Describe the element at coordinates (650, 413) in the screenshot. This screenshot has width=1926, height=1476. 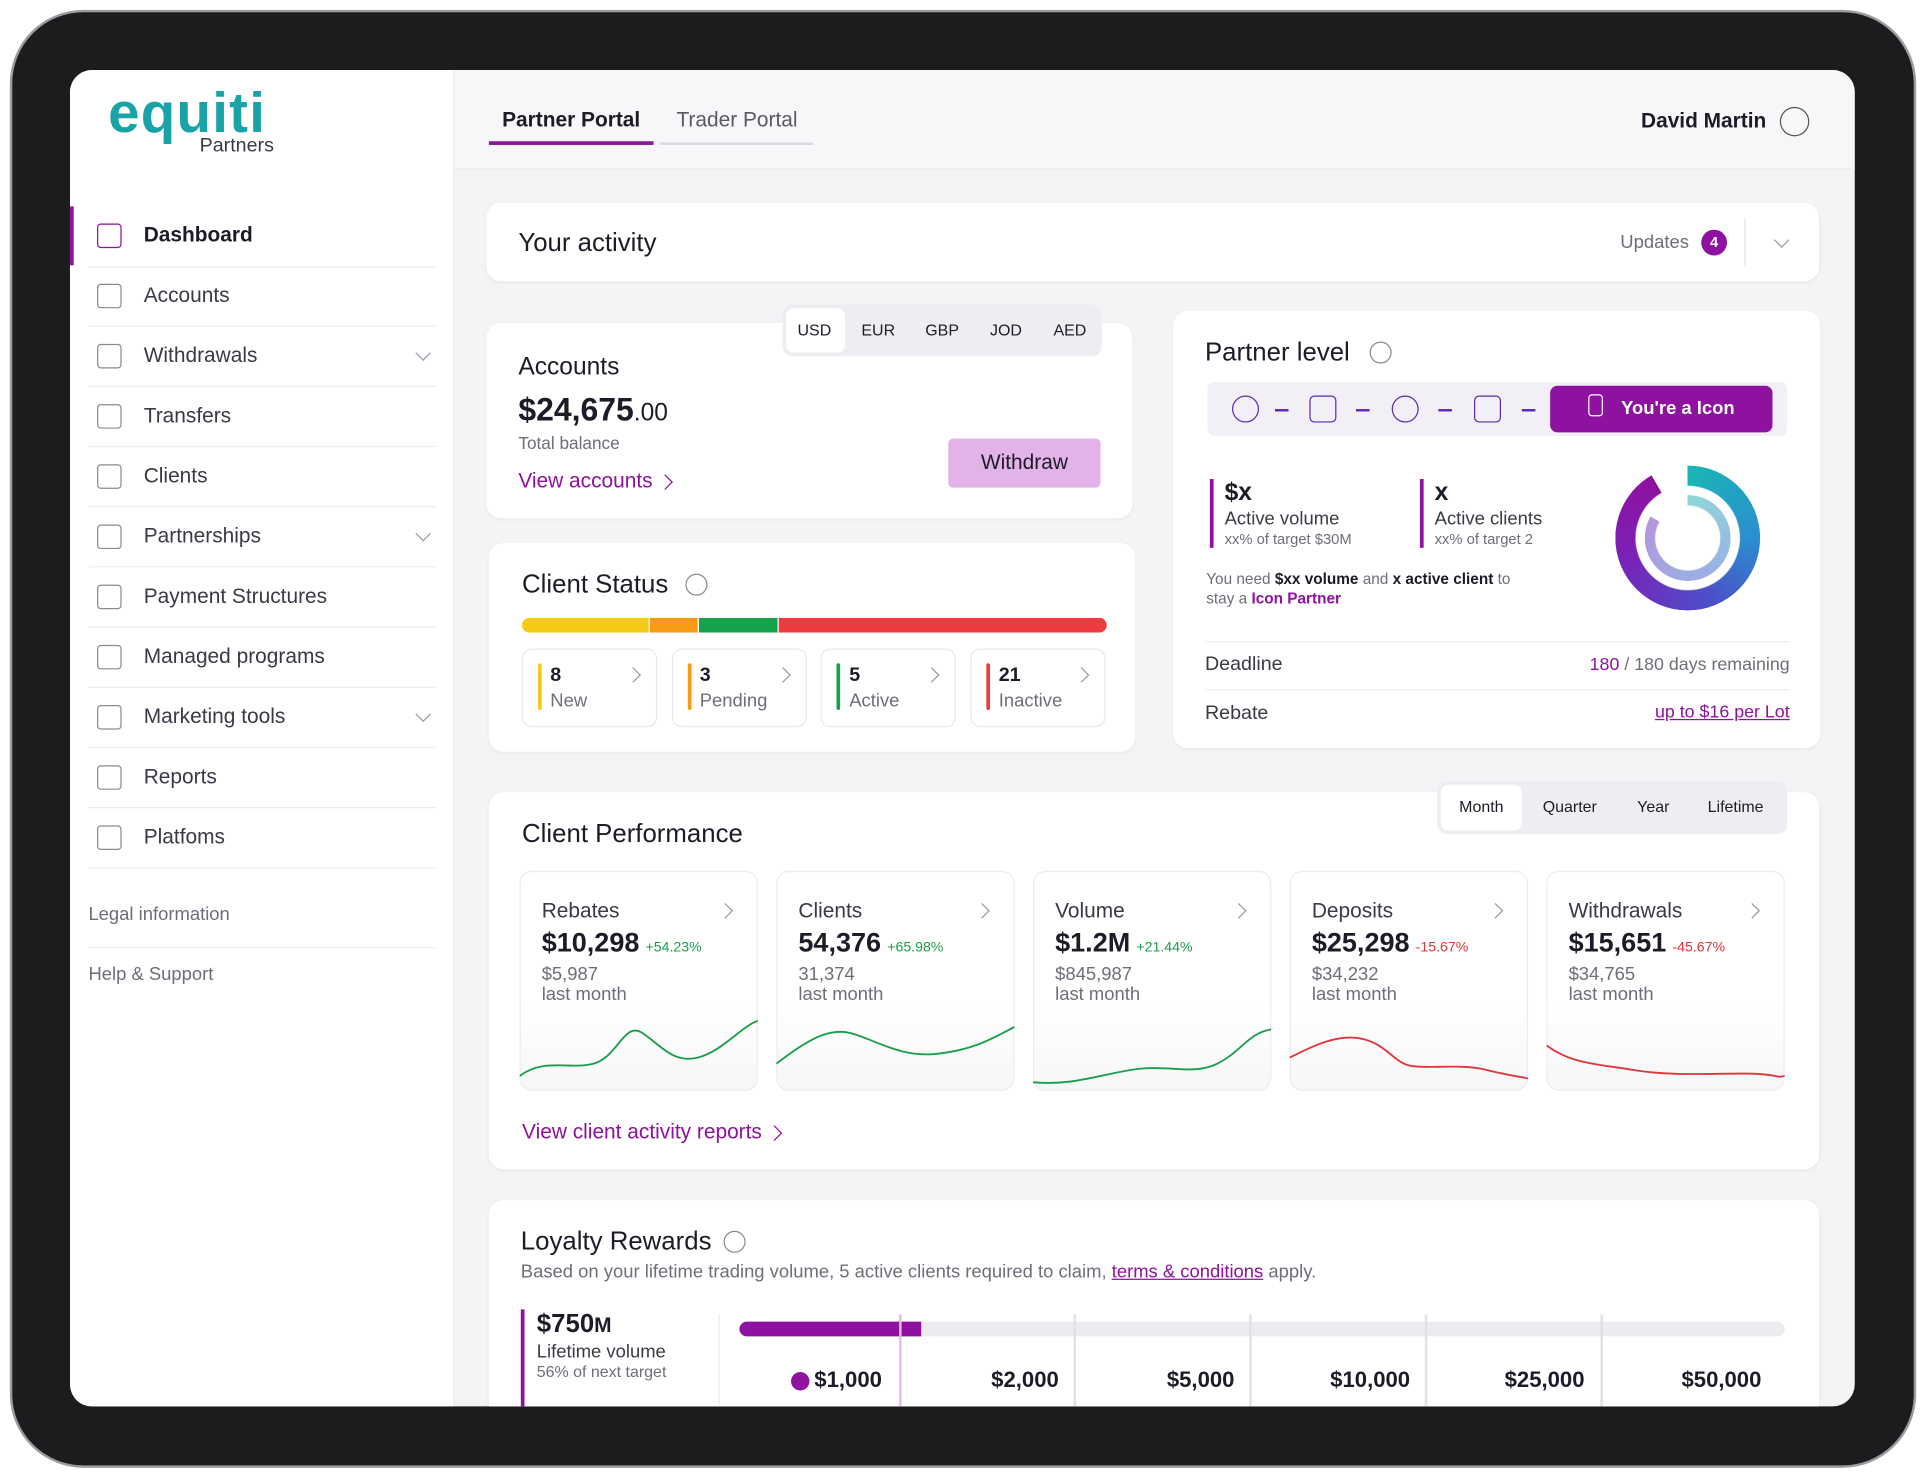
I see `balance-cents: .00` at that location.